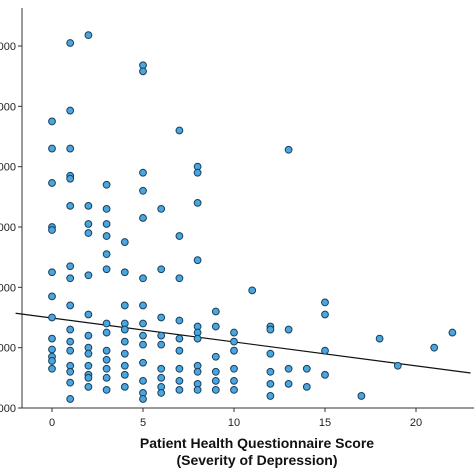 This screenshot has width=474, height=474. What do you see at coordinates (143, 423) in the screenshot?
I see `x-tick-label: 5` at bounding box center [143, 423].